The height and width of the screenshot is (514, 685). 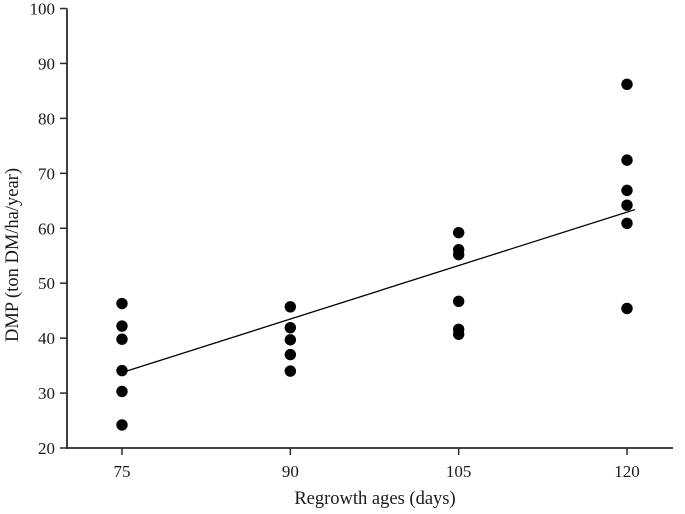 What do you see at coordinates (46, 63) in the screenshot?
I see `y-tick-label: 90` at bounding box center [46, 63].